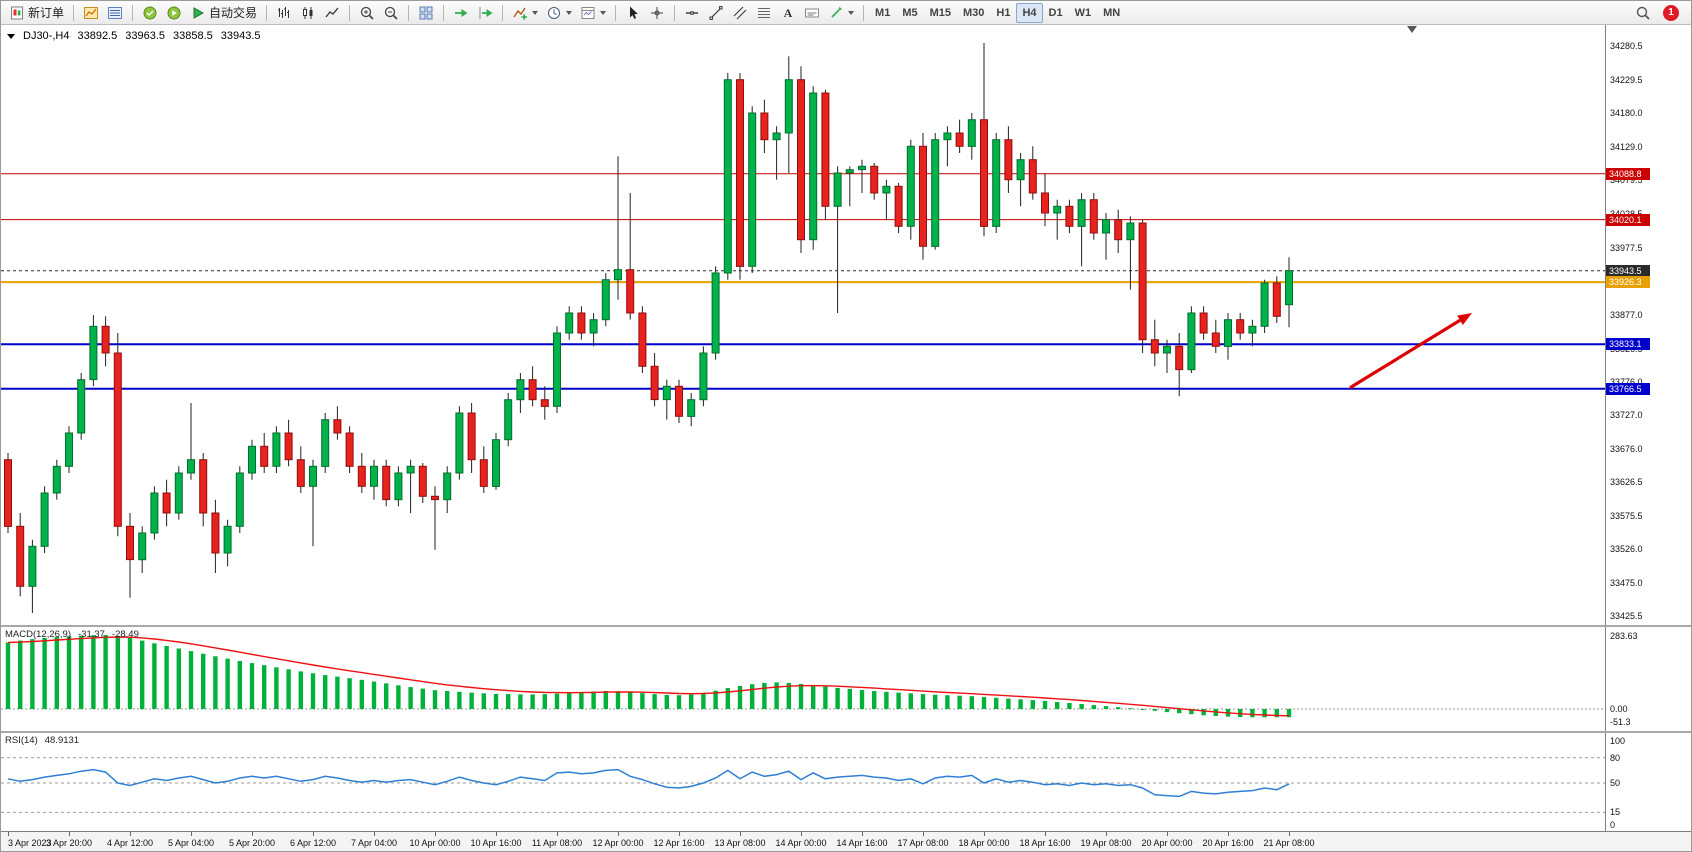 The height and width of the screenshot is (852, 1692). Describe the element at coordinates (1410, 351) in the screenshot. I see `trend-arrow-annotation` at that location.